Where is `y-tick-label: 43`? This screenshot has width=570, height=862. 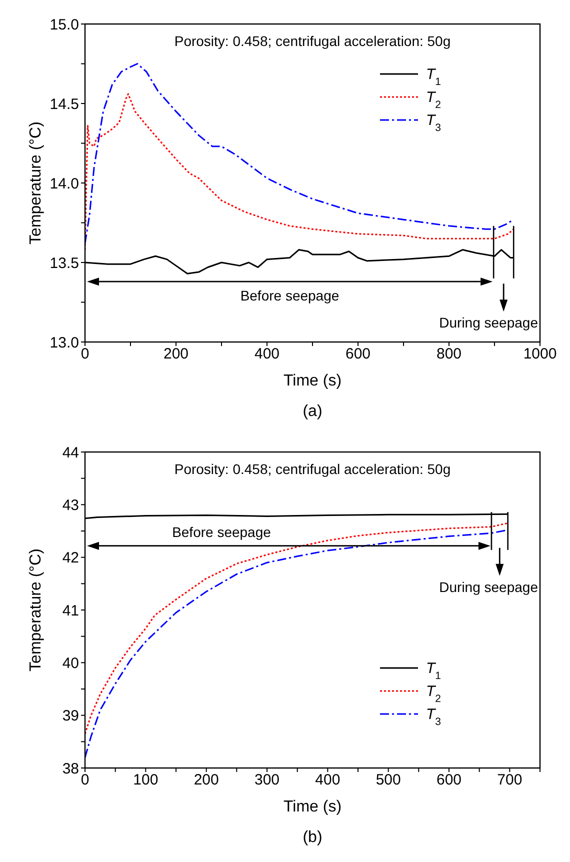 y-tick-label: 43 is located at coordinates (70, 505).